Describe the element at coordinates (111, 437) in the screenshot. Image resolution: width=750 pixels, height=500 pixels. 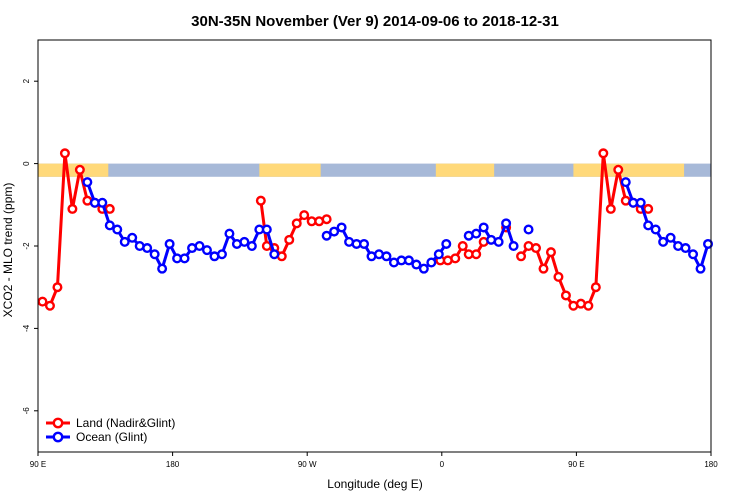
I see `legend-ocean-label: Ocean (Glint)` at that location.